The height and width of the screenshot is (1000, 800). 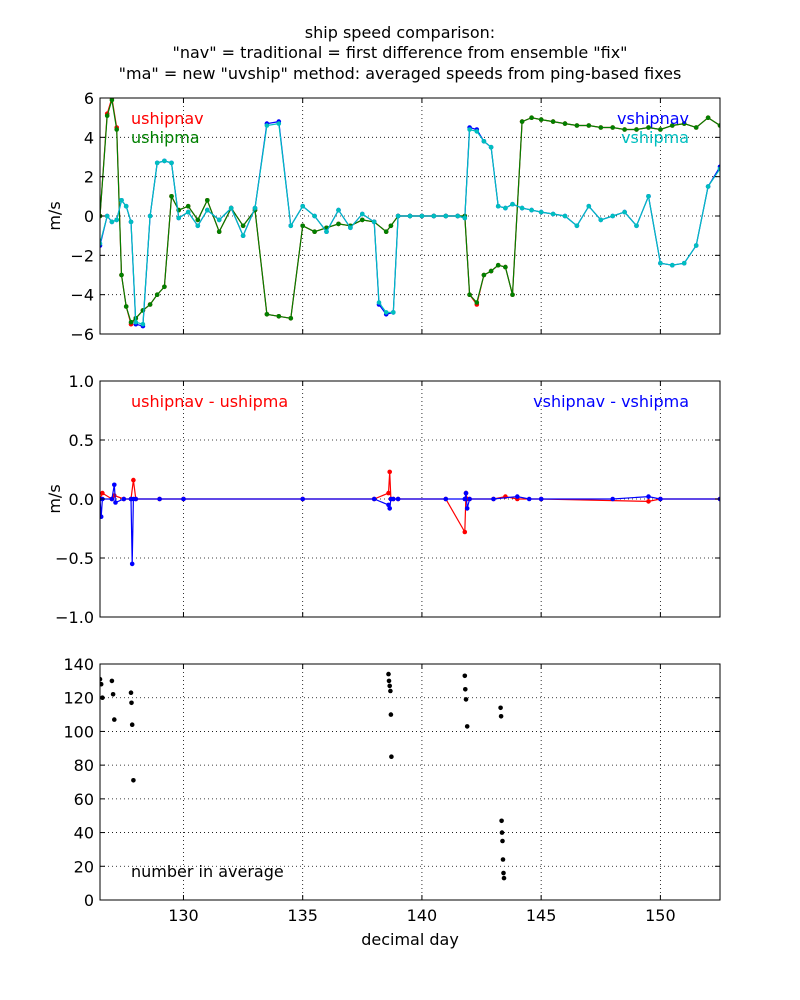 What do you see at coordinates (183, 915) in the screenshot?
I see `x-tick-label: 130` at bounding box center [183, 915].